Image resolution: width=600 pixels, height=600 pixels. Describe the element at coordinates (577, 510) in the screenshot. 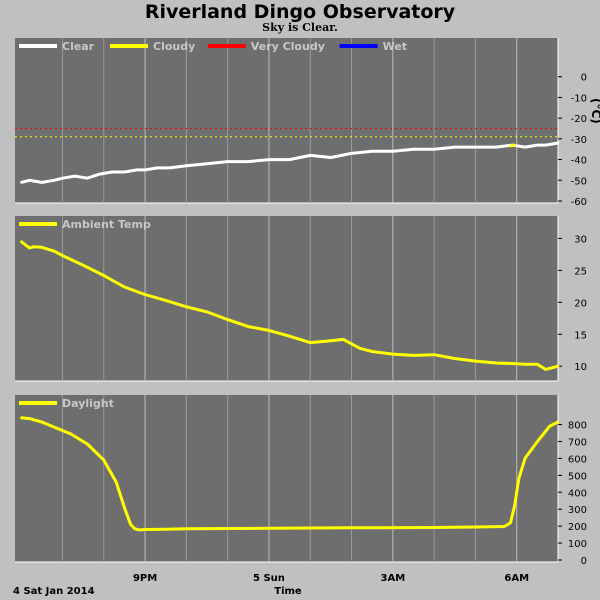

I see `y-tick-label: 300` at that location.